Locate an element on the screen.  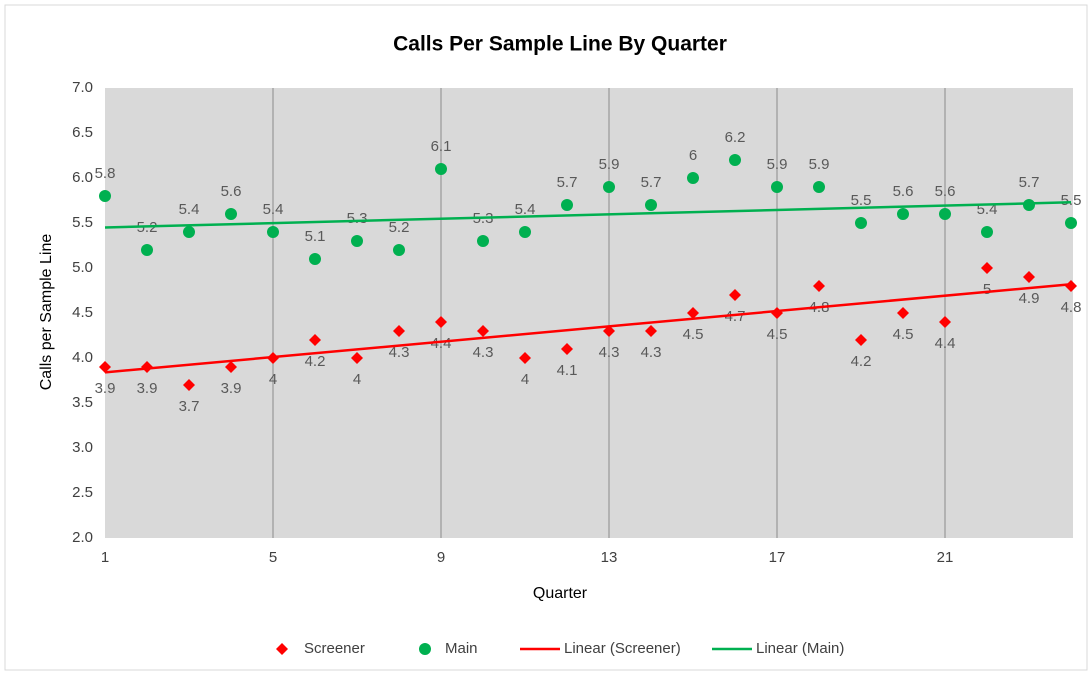
data-label: 6.2 is located at coordinates (735, 137).